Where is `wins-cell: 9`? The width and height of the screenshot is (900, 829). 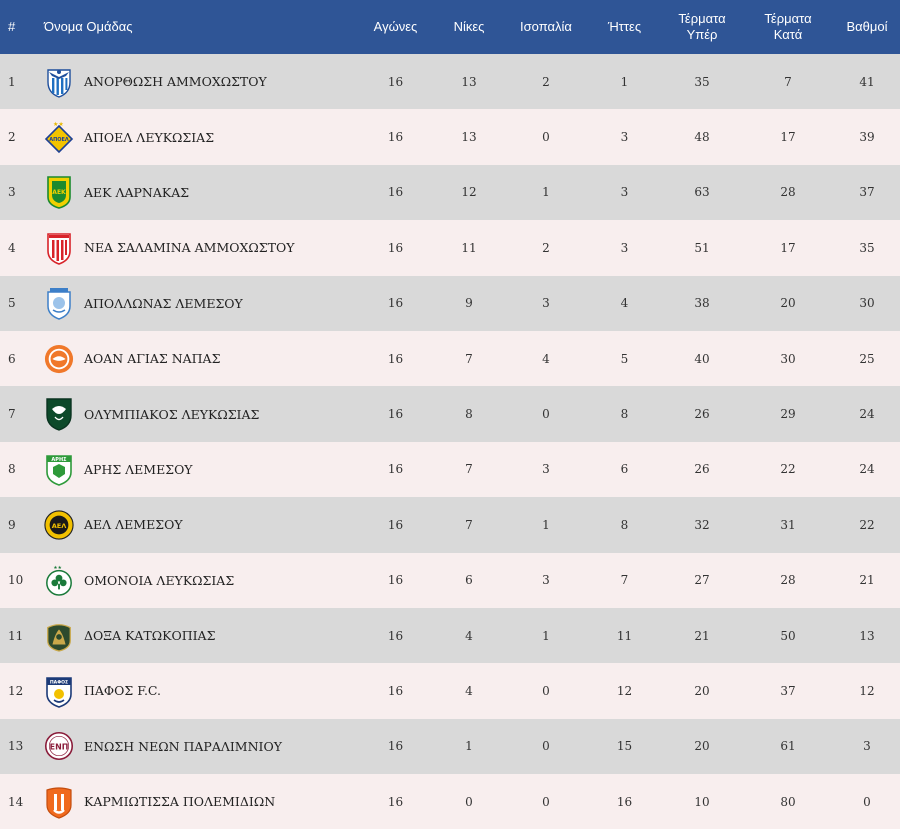 wins-cell: 9 is located at coordinates (469, 303).